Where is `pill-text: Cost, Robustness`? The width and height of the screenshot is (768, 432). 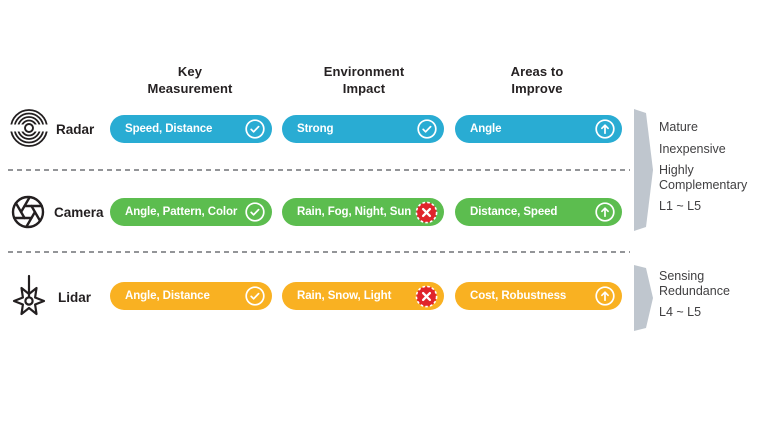 pill-text: Cost, Robustness is located at coordinates (518, 296).